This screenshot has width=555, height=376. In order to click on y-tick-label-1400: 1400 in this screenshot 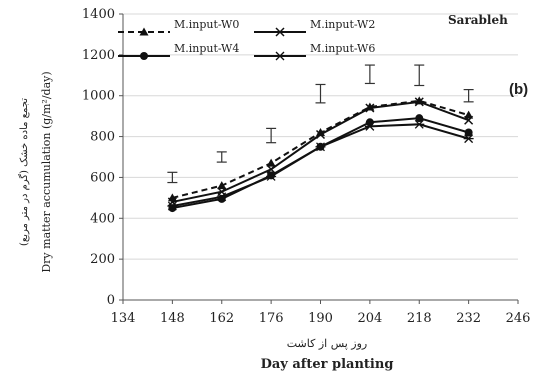, I will do `click(98, 14)`.